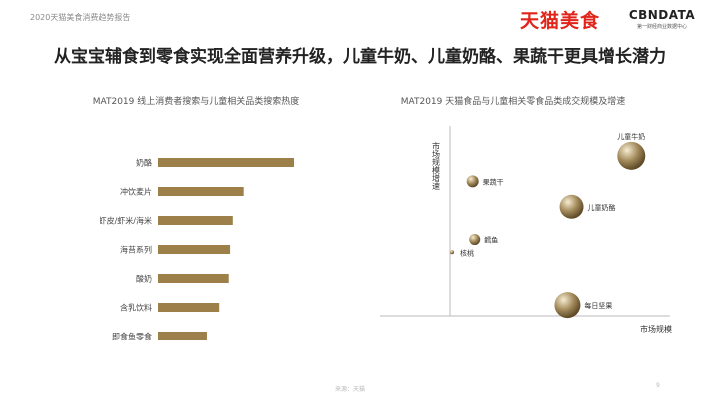  I want to click on bar-category-label: 虾皮/虾米/海米, so click(126, 221).